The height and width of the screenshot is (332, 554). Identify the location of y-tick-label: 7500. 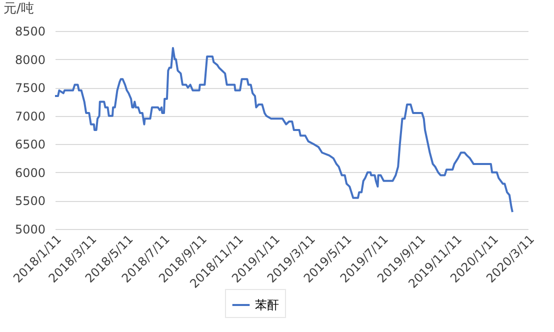
(30, 88).